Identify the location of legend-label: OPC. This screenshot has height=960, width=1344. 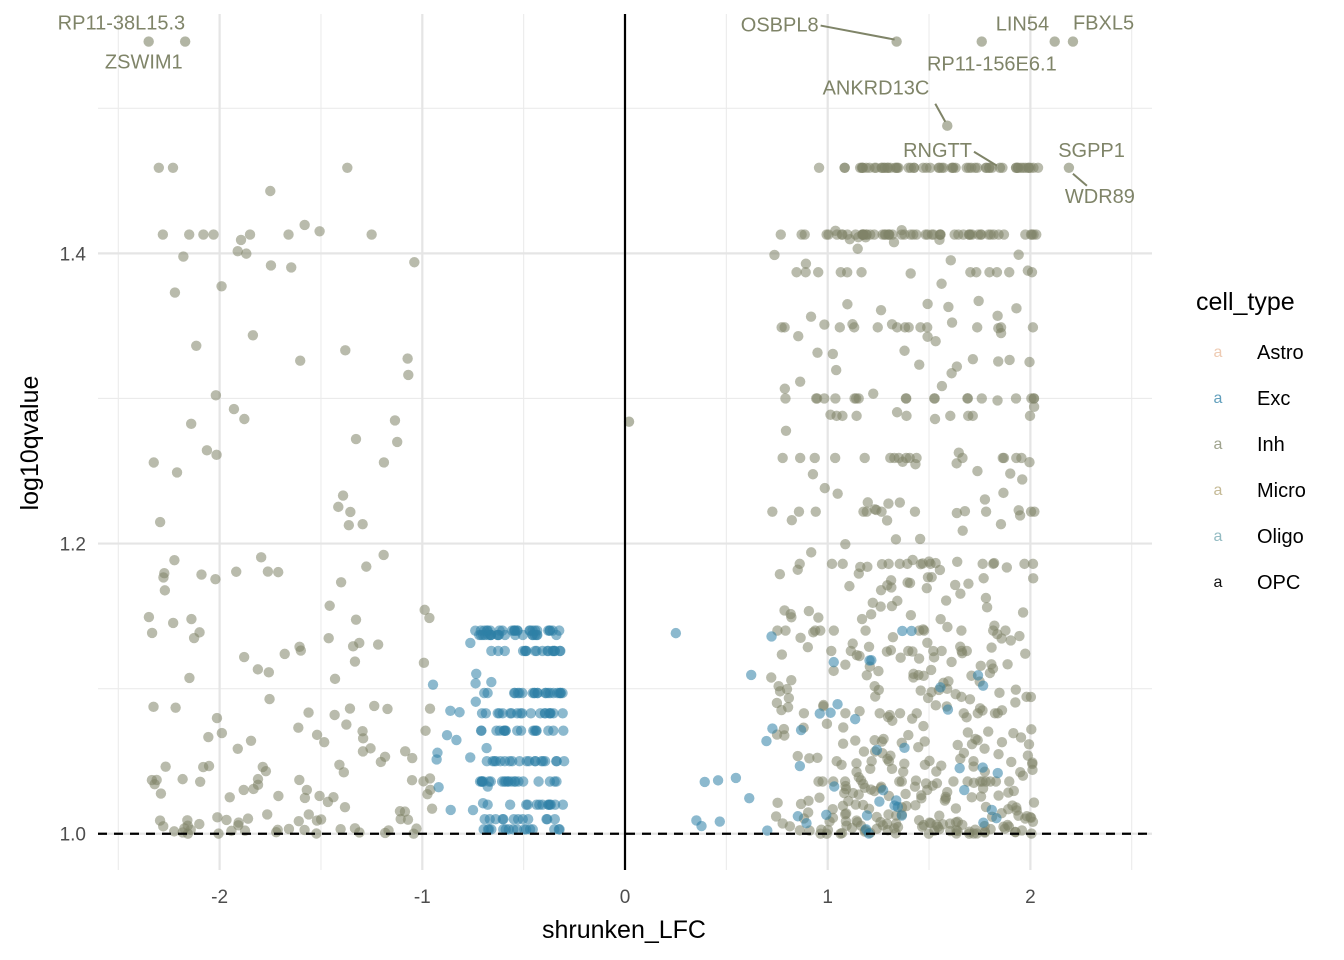
(1278, 583).